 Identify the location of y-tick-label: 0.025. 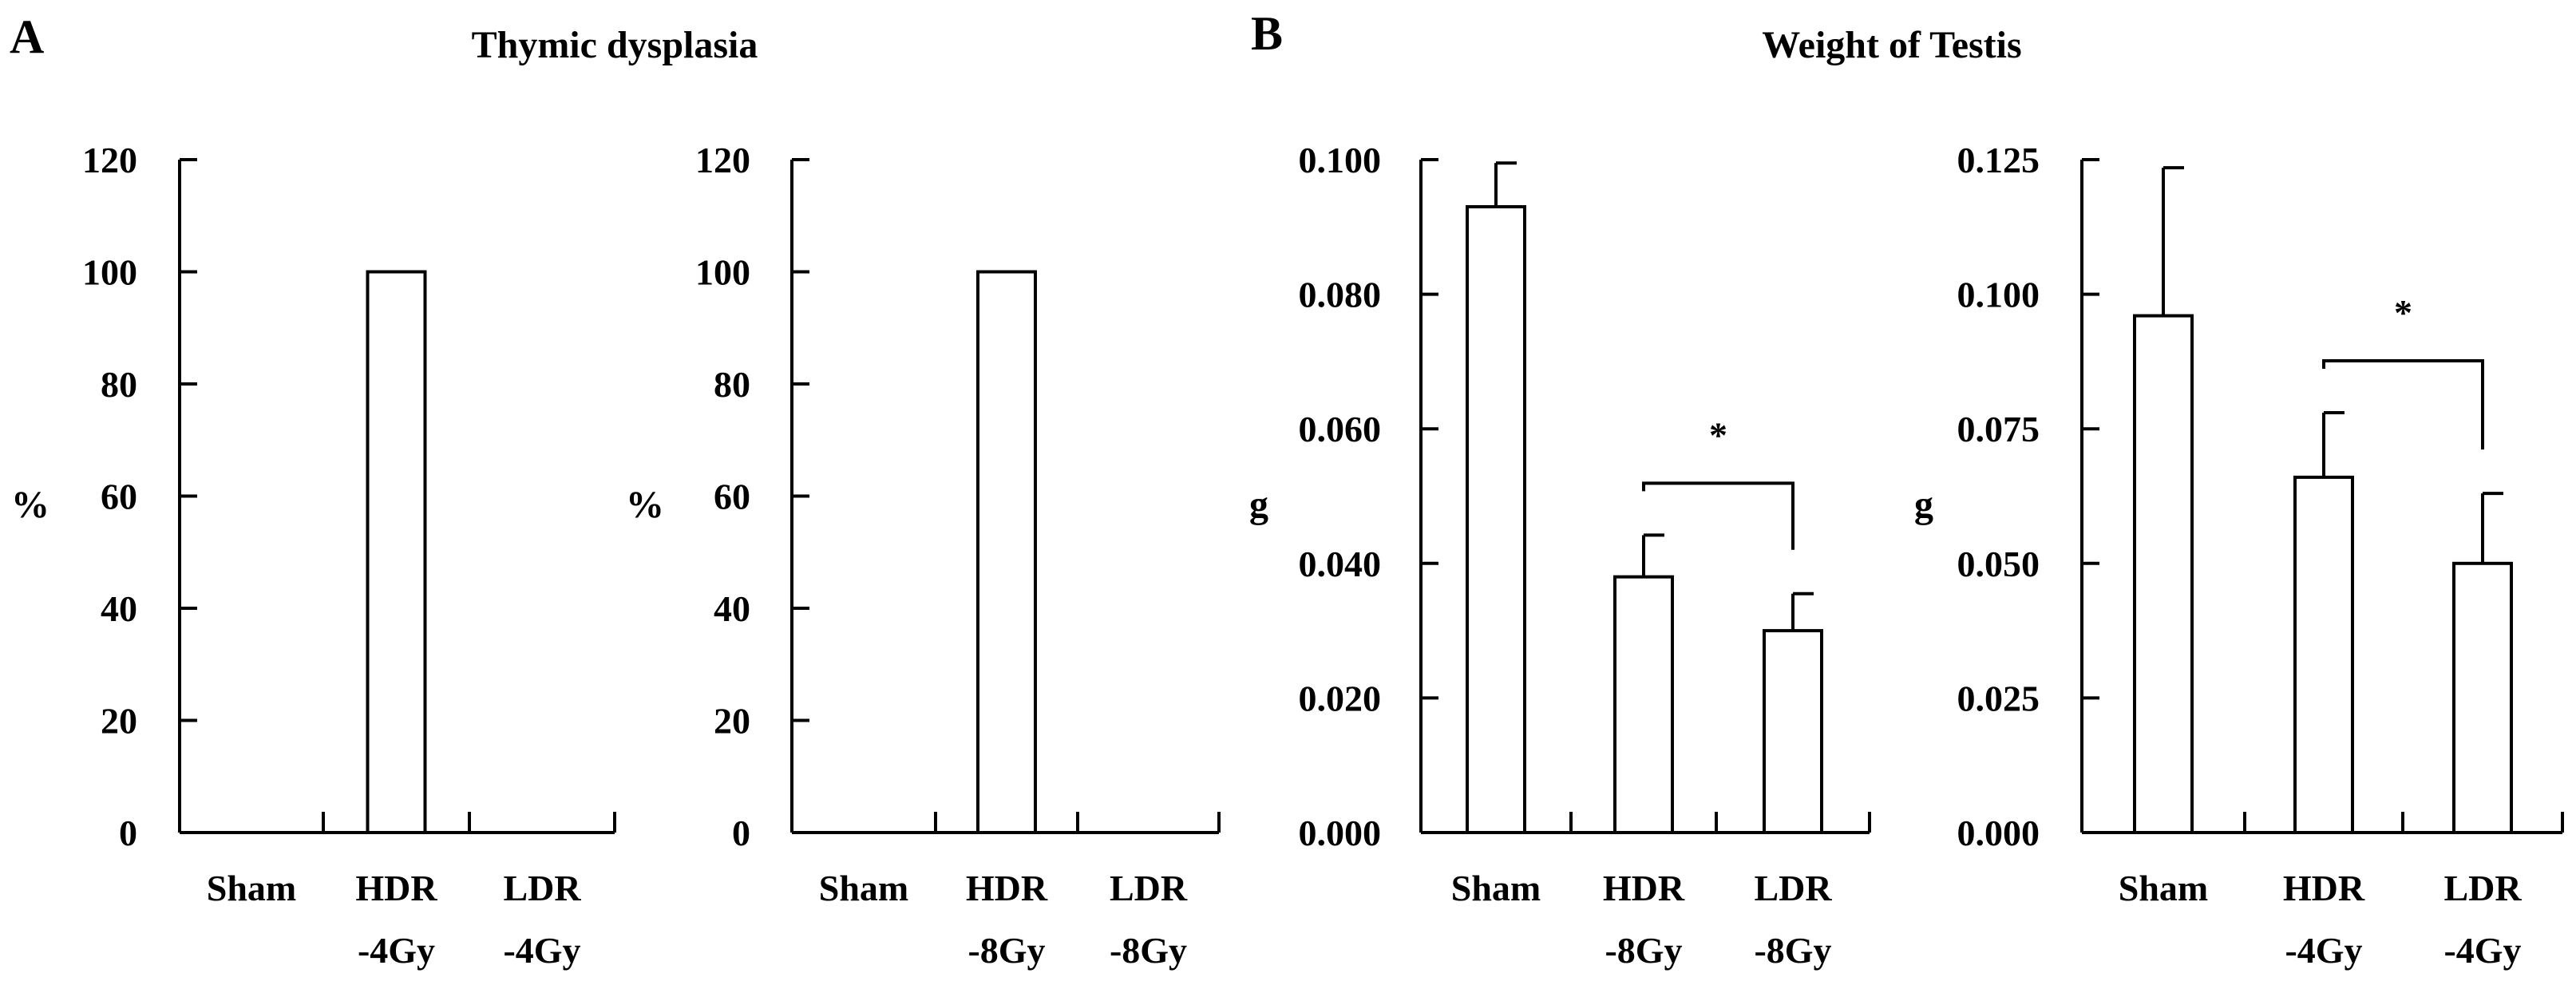
(1999, 698).